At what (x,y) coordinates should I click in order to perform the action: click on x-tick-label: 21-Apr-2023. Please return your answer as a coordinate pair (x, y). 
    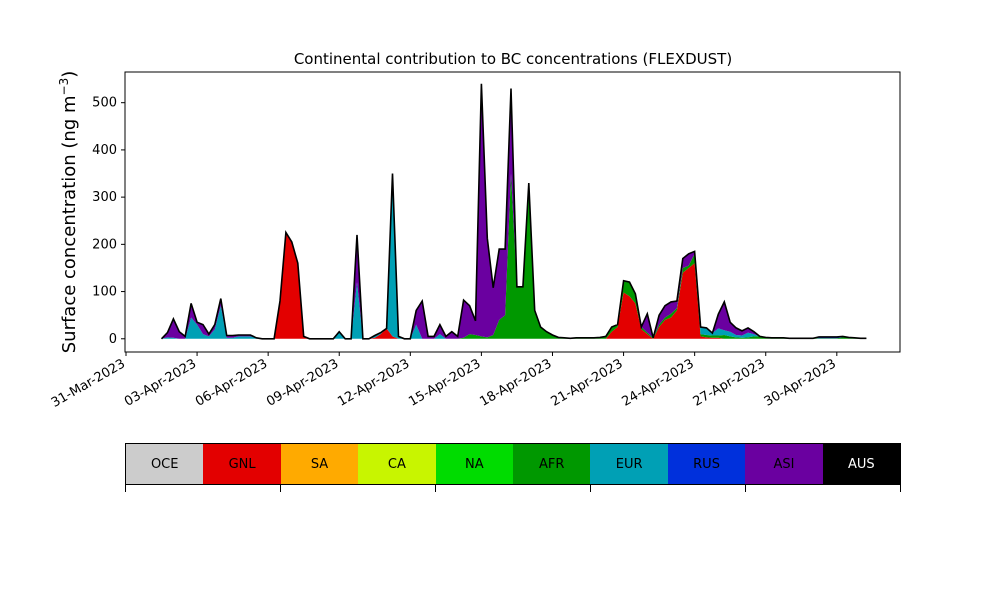
    Looking at the image, I should click on (586, 382).